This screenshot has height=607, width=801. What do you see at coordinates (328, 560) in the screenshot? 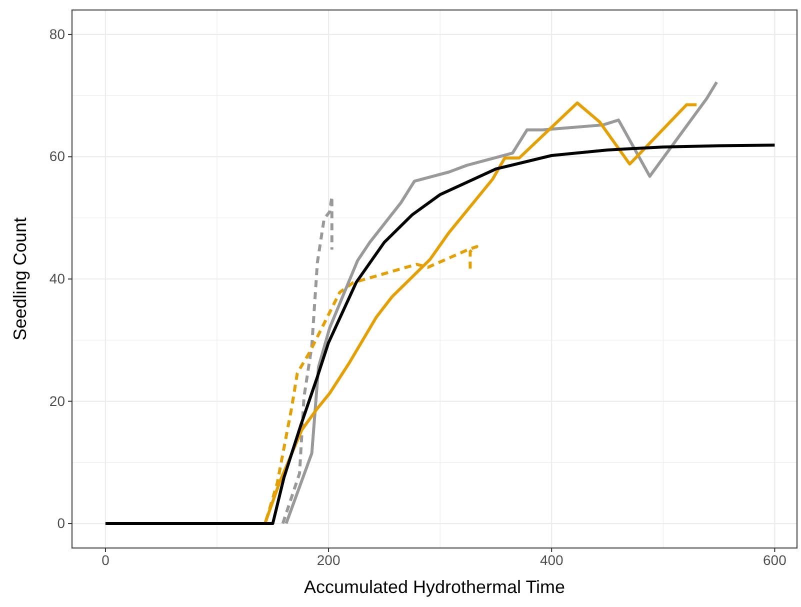
I see `x-tick-label: 200` at bounding box center [328, 560].